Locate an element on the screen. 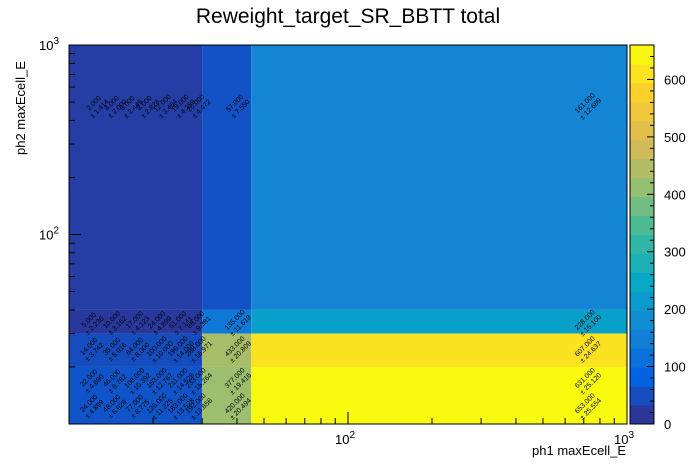 The width and height of the screenshot is (696, 472). colorbar-tick-label: 100 is located at coordinates (675, 367).